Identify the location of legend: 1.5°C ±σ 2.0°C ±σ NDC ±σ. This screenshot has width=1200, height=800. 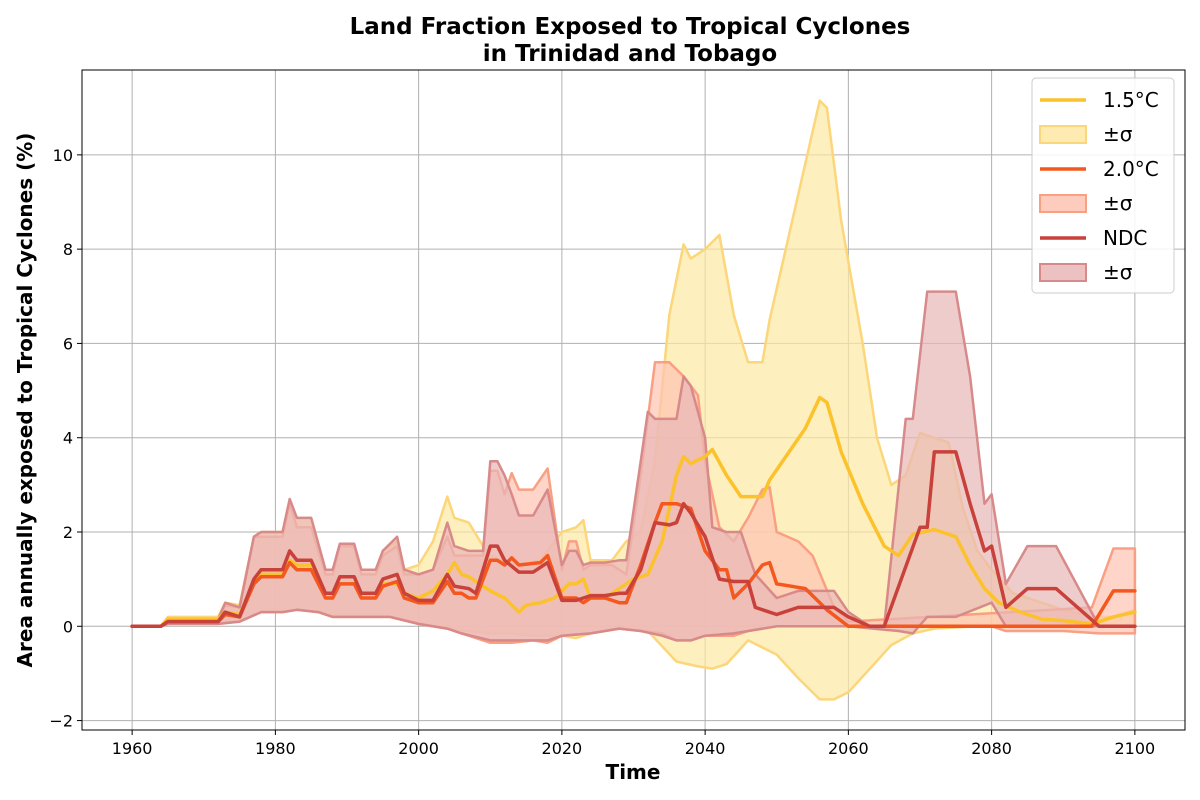
(1103, 185).